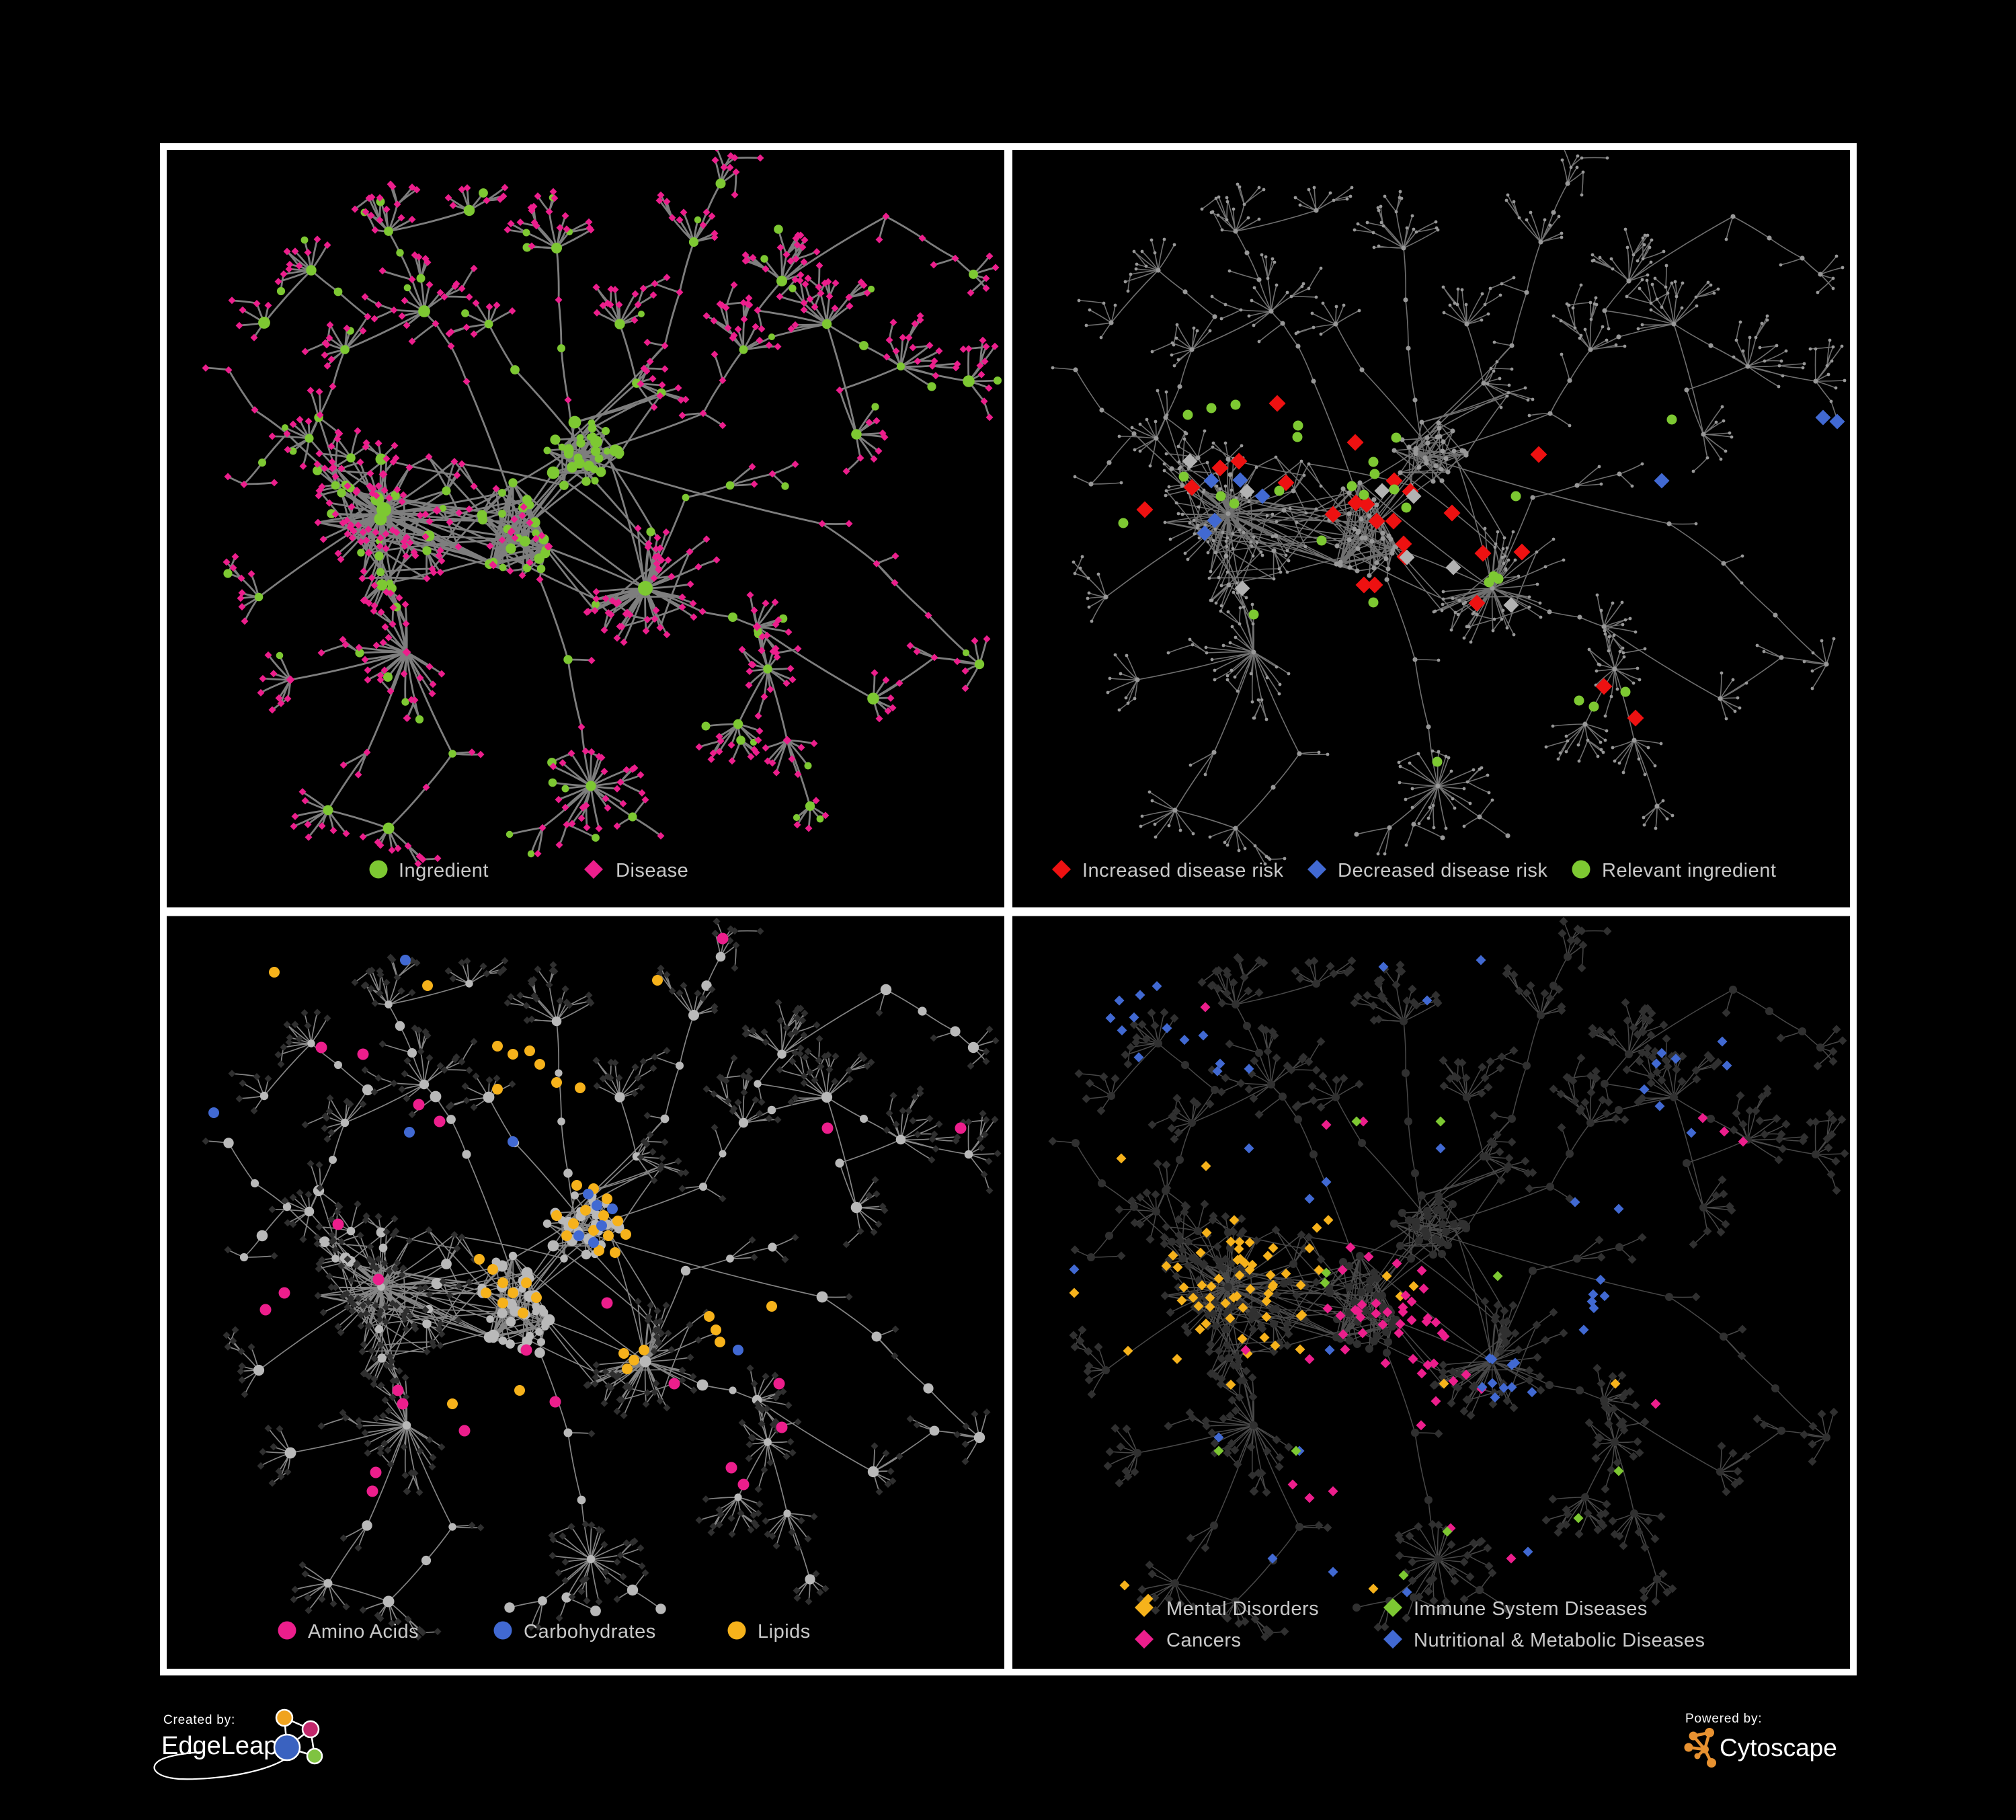  What do you see at coordinates (1183, 870) in the screenshot?
I see `svg-text: Increased disease risk` at bounding box center [1183, 870].